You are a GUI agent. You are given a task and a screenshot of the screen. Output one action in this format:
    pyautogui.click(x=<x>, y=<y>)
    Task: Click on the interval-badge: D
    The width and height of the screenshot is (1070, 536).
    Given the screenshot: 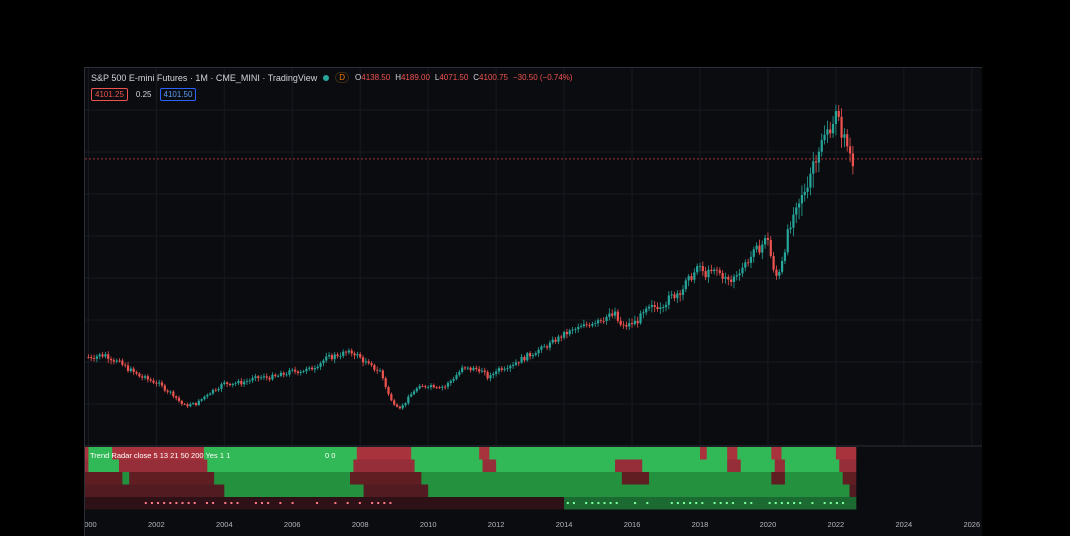 What is the action you would take?
    pyautogui.click(x=342, y=77)
    